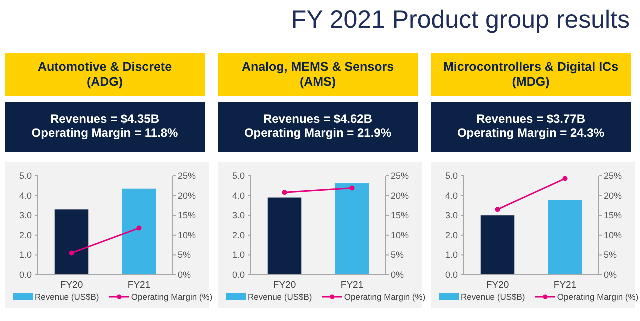 This screenshot has height=321, width=640. Describe the element at coordinates (531, 126) in the screenshot. I see `chart-subtitle: Revenues = $3.77B Operating Margin = 24.3%` at that location.